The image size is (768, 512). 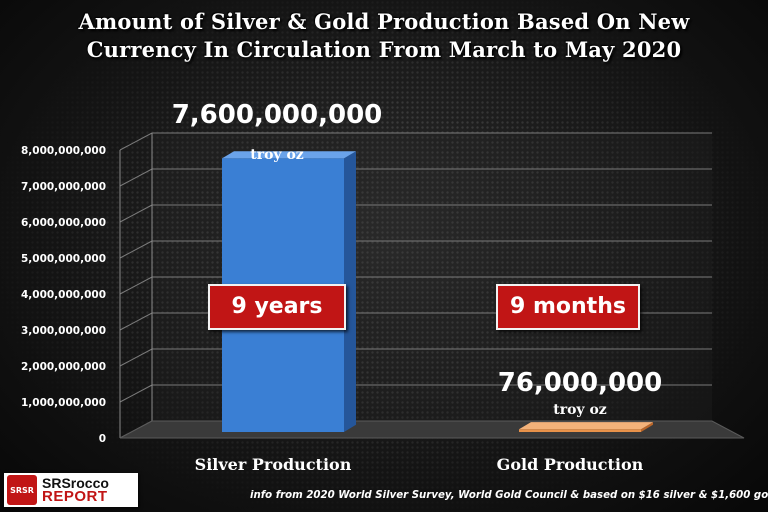 What do you see at coordinates (277, 155) in the screenshot?
I see `silver-unit-label: troy oz` at bounding box center [277, 155].